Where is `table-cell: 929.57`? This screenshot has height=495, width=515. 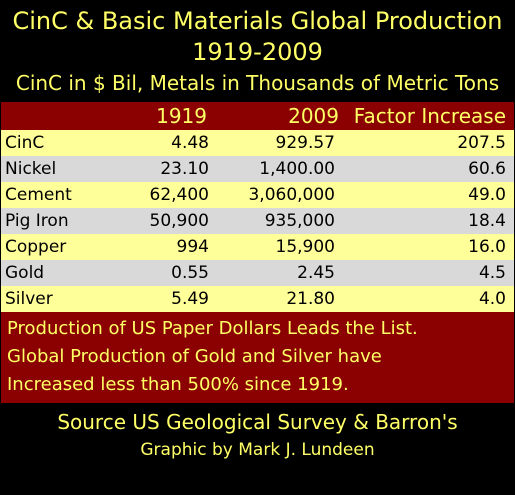 table-cell: 929.57 is located at coordinates (305, 143).